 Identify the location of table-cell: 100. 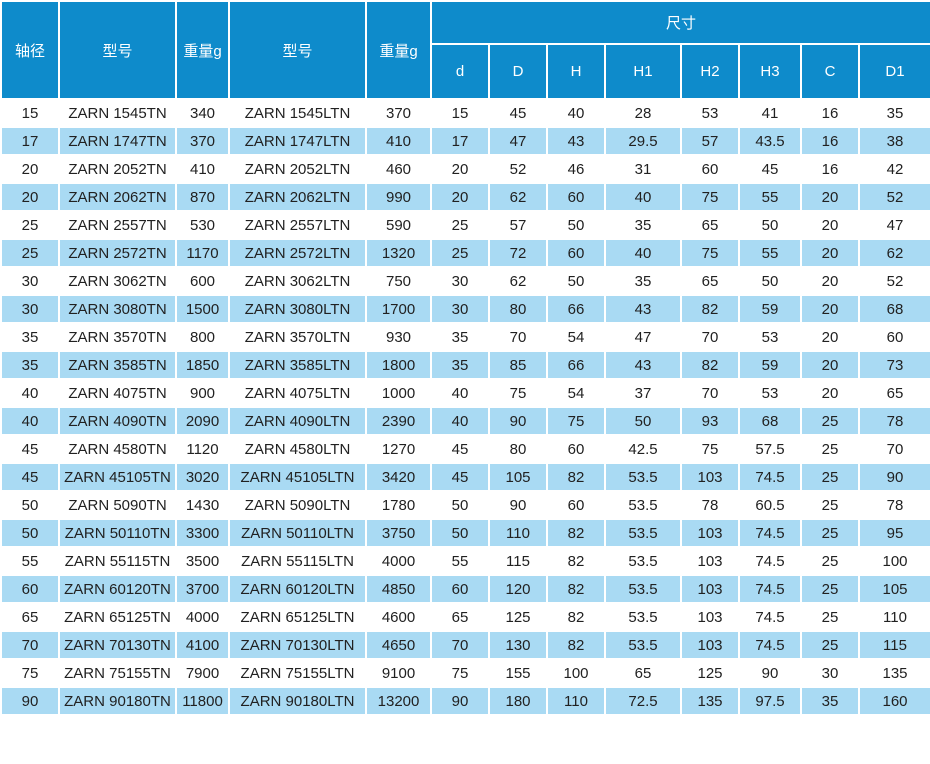
(893, 561).